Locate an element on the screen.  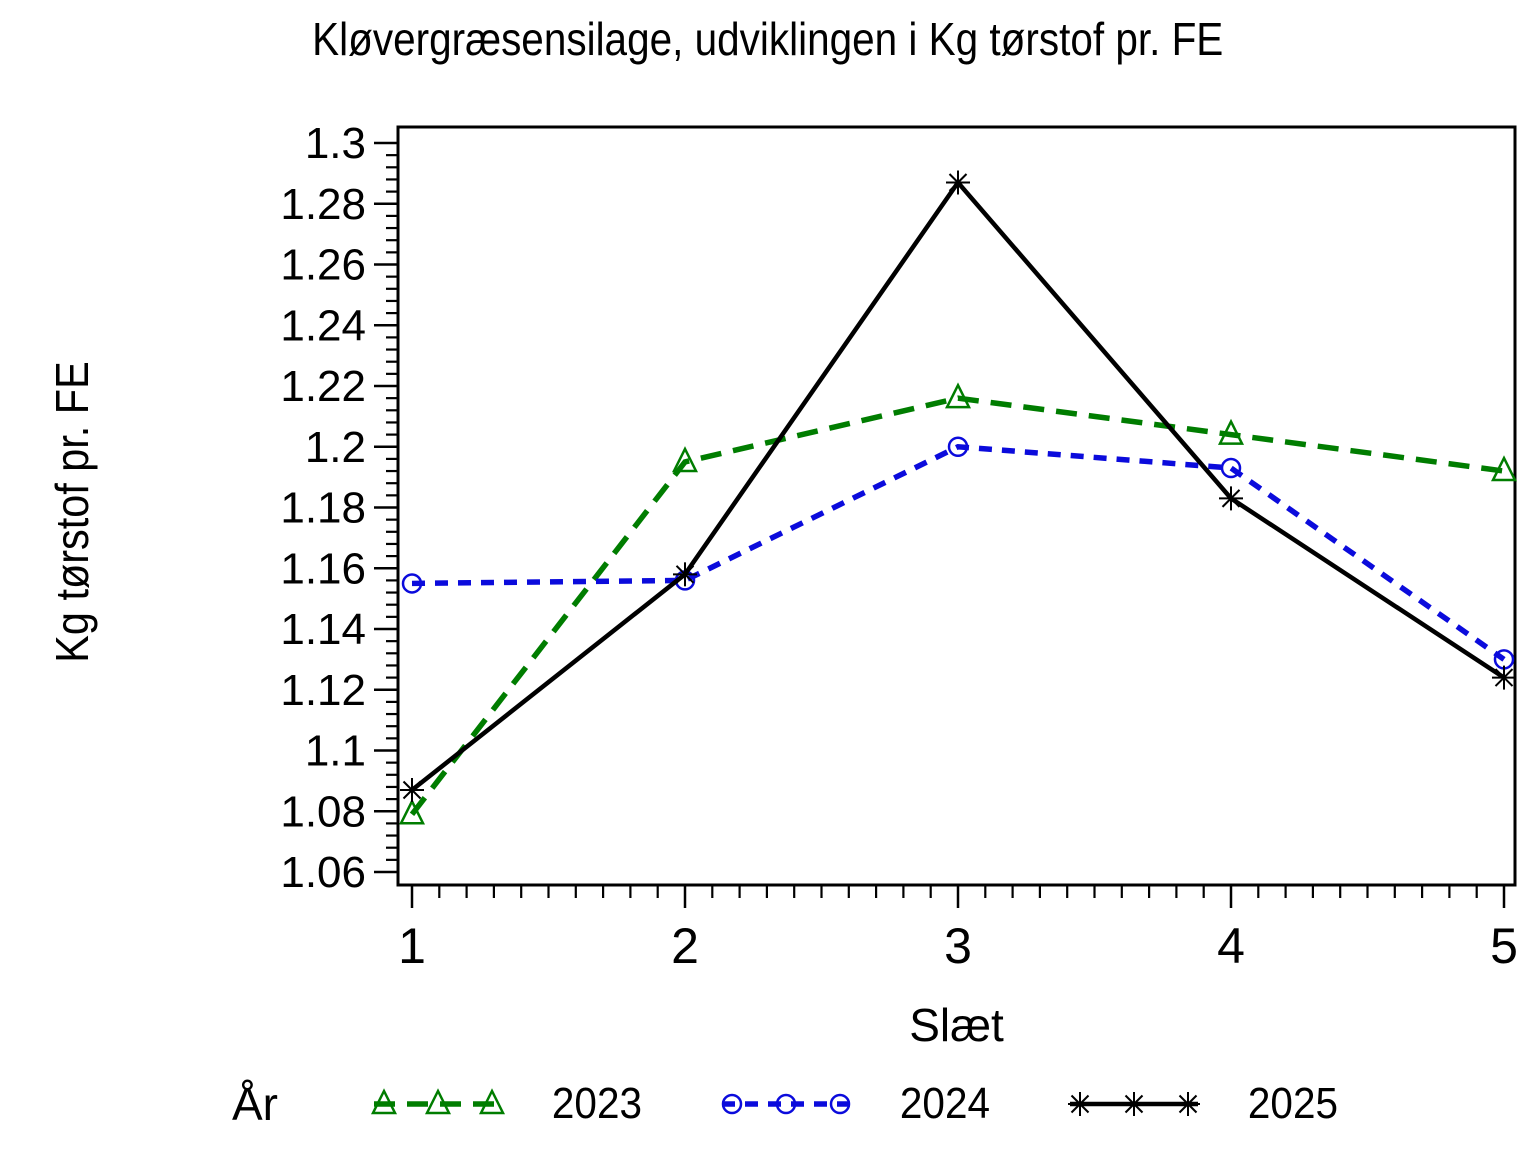
legend-entry-2025: 2025 is located at coordinates (1204, 1104).